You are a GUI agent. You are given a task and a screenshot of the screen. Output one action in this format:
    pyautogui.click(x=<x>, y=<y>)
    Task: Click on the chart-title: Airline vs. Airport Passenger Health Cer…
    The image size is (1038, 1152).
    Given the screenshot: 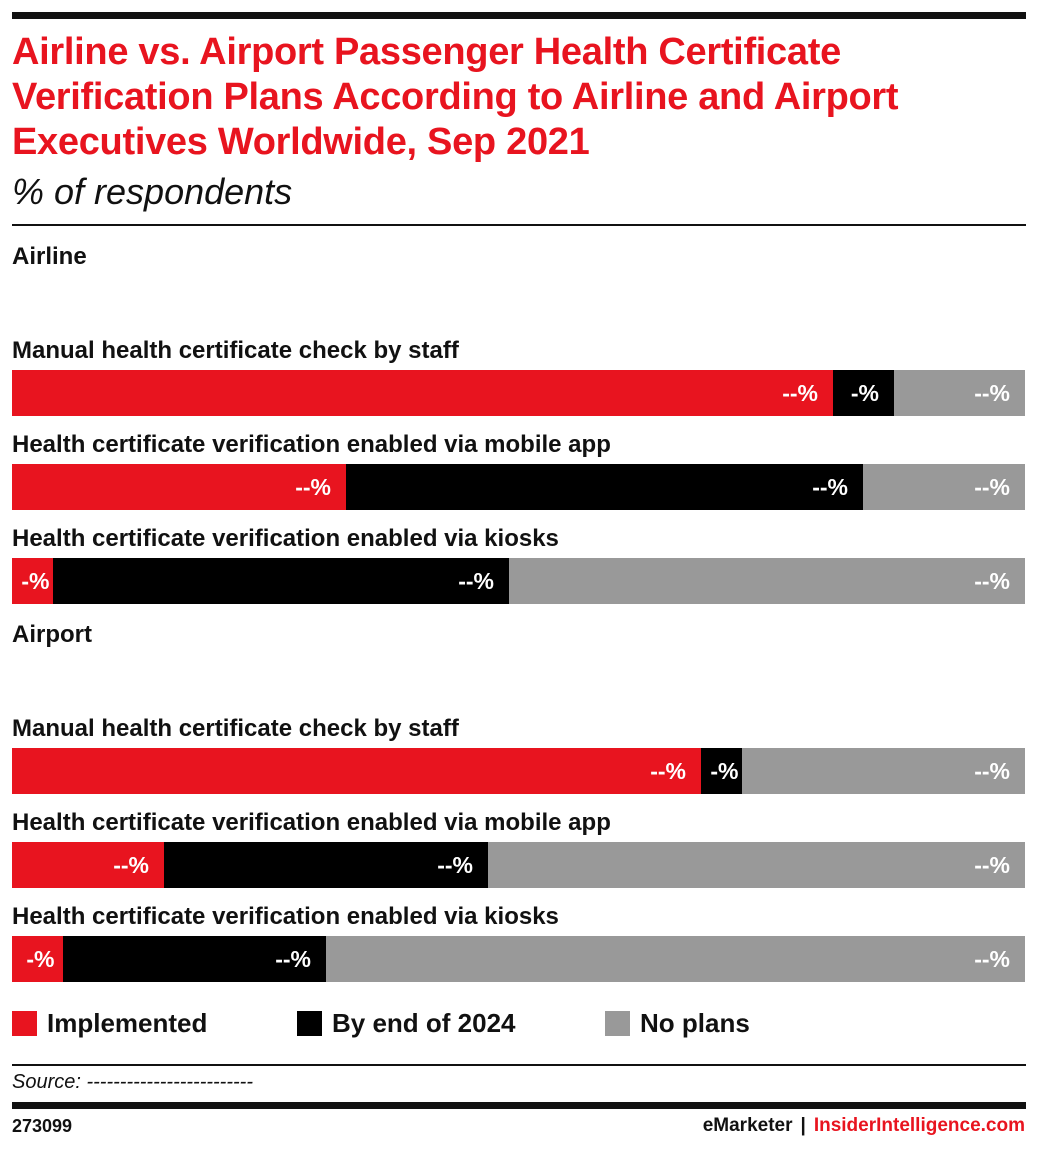 What is the action you would take?
    pyautogui.click(x=455, y=97)
    